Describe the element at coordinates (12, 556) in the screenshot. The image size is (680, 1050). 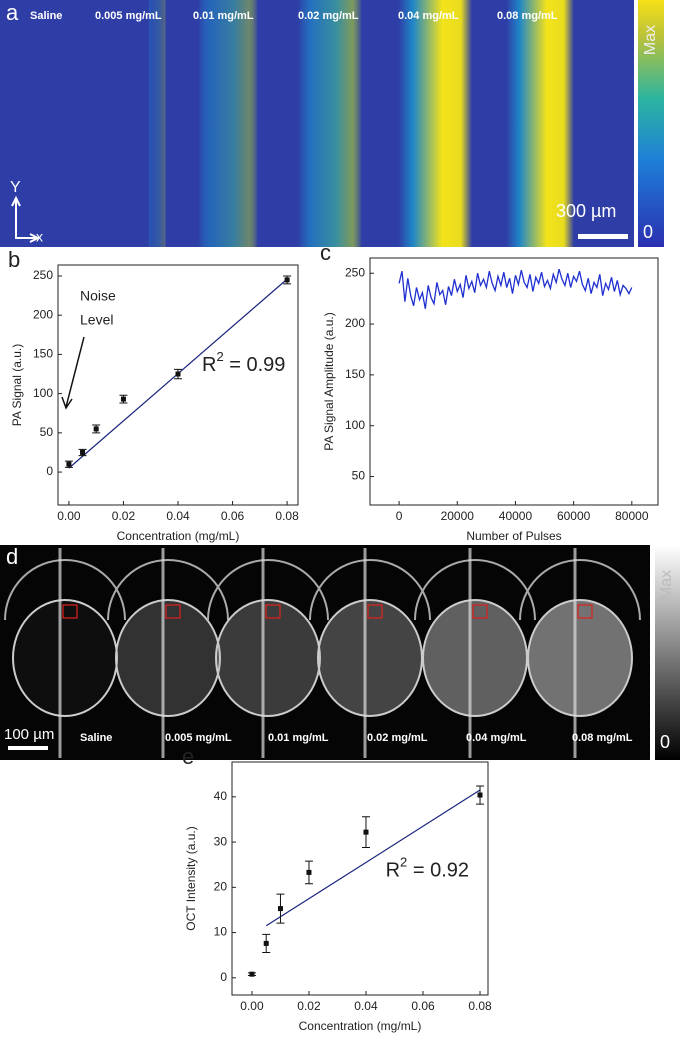
I see `panel-label: d` at that location.